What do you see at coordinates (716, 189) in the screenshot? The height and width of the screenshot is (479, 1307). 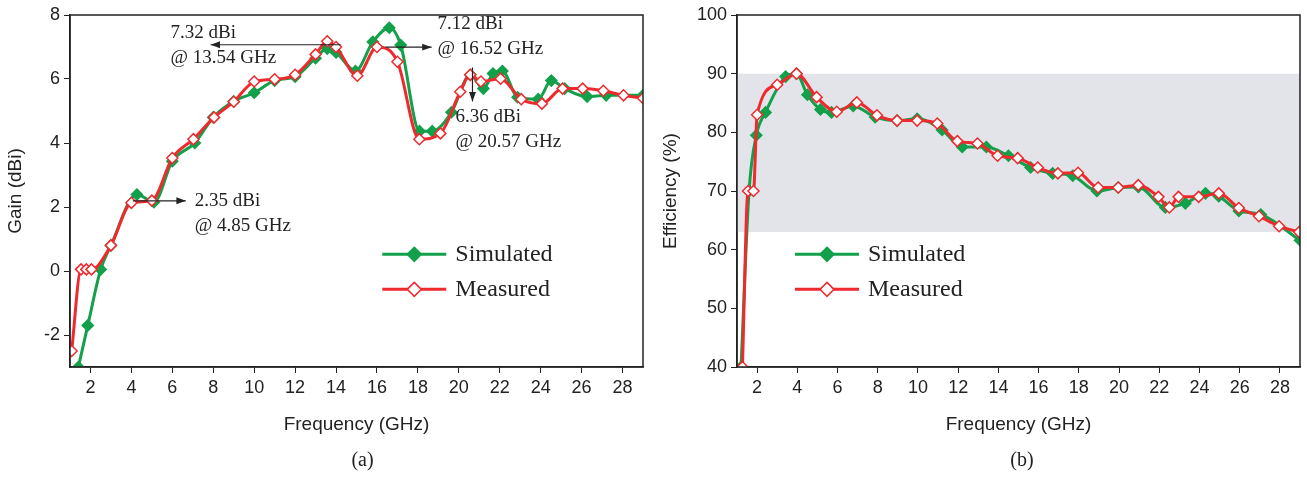 I see `y-tick-label: 70` at bounding box center [716, 189].